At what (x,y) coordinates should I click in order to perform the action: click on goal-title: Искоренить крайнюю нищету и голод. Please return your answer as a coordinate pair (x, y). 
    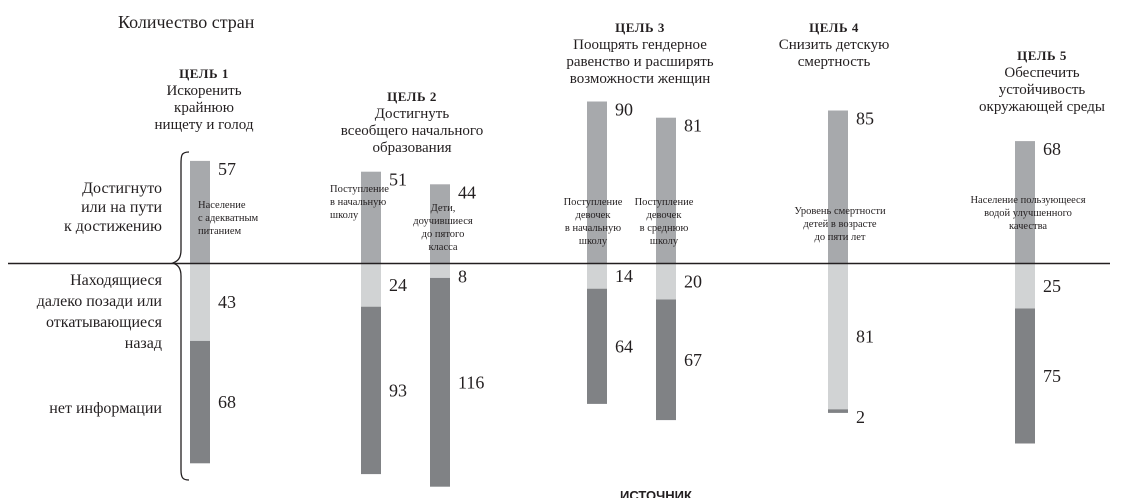
    Looking at the image, I should click on (204, 108).